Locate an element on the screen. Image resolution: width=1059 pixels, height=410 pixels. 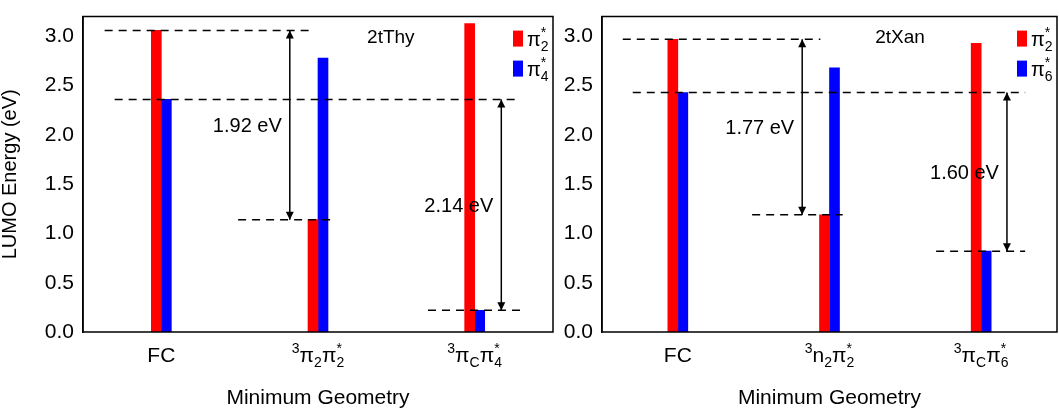
annotation: 1.92 eV is located at coordinates (247, 125).